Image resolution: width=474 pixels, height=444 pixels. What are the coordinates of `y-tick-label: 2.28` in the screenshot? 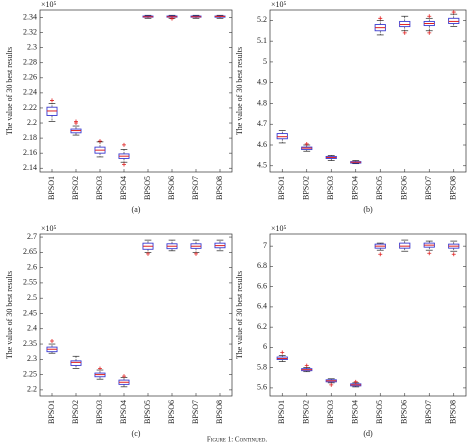 It's located at (30, 62).